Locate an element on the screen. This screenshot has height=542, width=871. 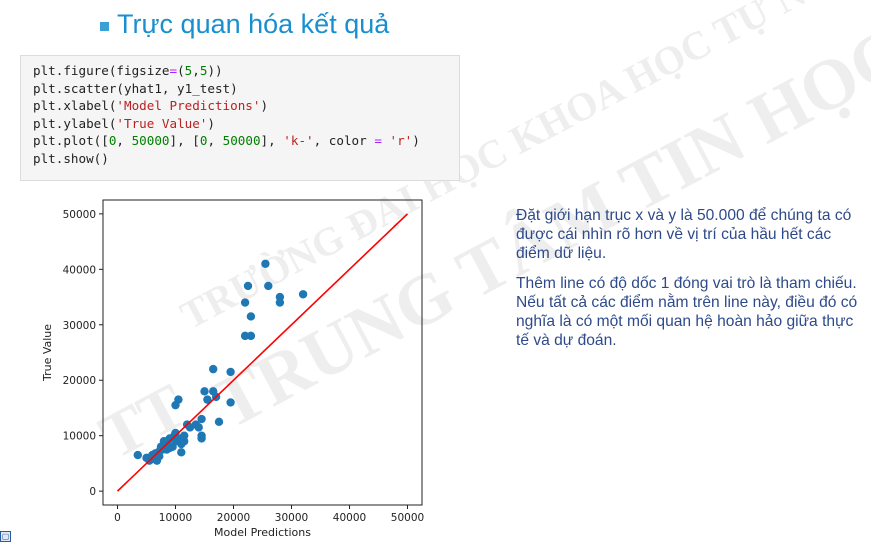
code-token: 'True Value' is located at coordinates (162, 123).